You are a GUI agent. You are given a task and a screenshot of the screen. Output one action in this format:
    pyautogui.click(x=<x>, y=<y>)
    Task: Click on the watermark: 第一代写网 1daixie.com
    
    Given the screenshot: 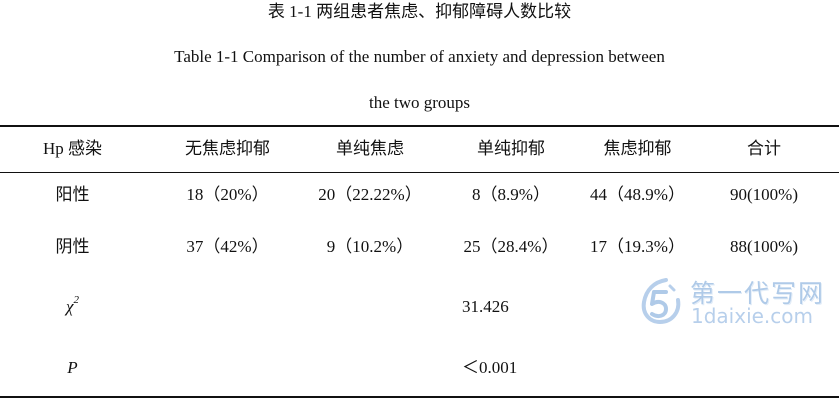 What is the action you would take?
    pyautogui.click(x=733, y=301)
    